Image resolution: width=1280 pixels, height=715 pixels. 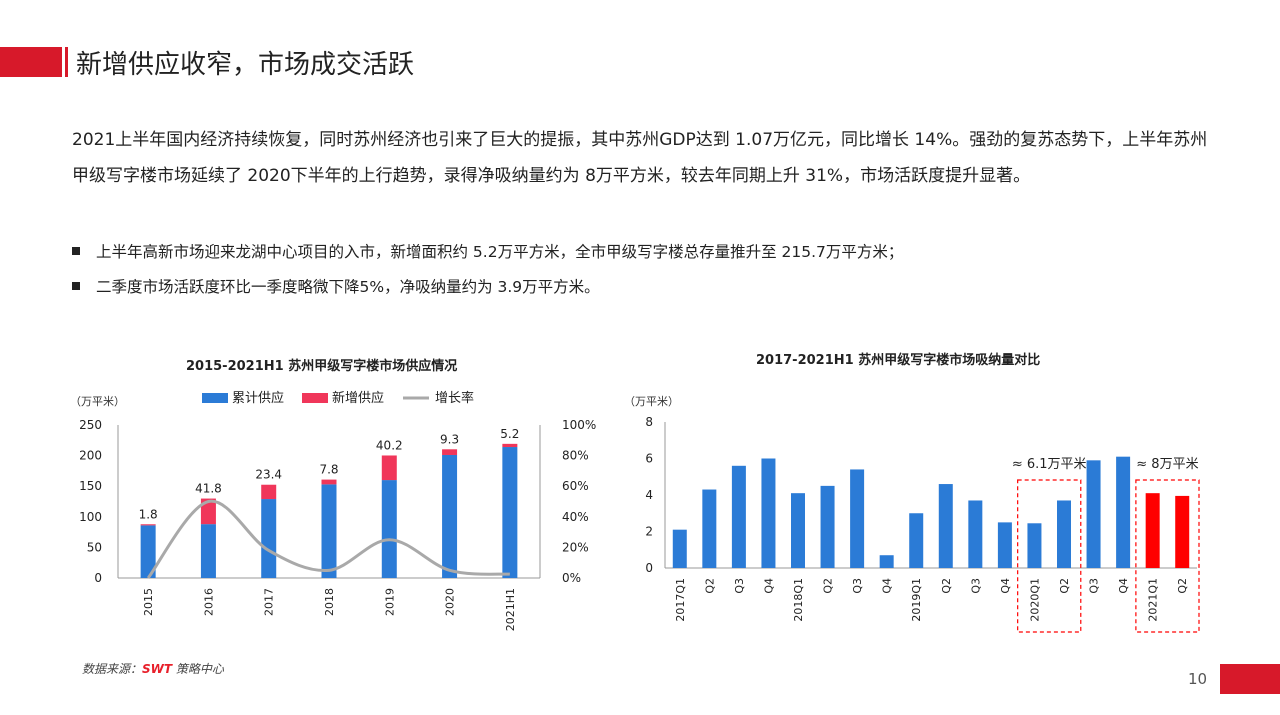 What do you see at coordinates (649, 459) in the screenshot?
I see `chart2-ytick: 6` at bounding box center [649, 459].